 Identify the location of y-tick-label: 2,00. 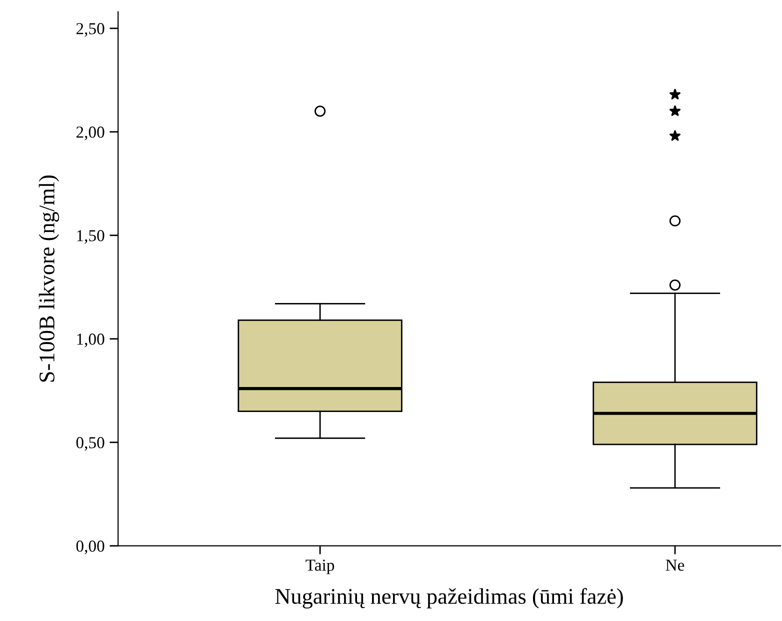
(90, 133).